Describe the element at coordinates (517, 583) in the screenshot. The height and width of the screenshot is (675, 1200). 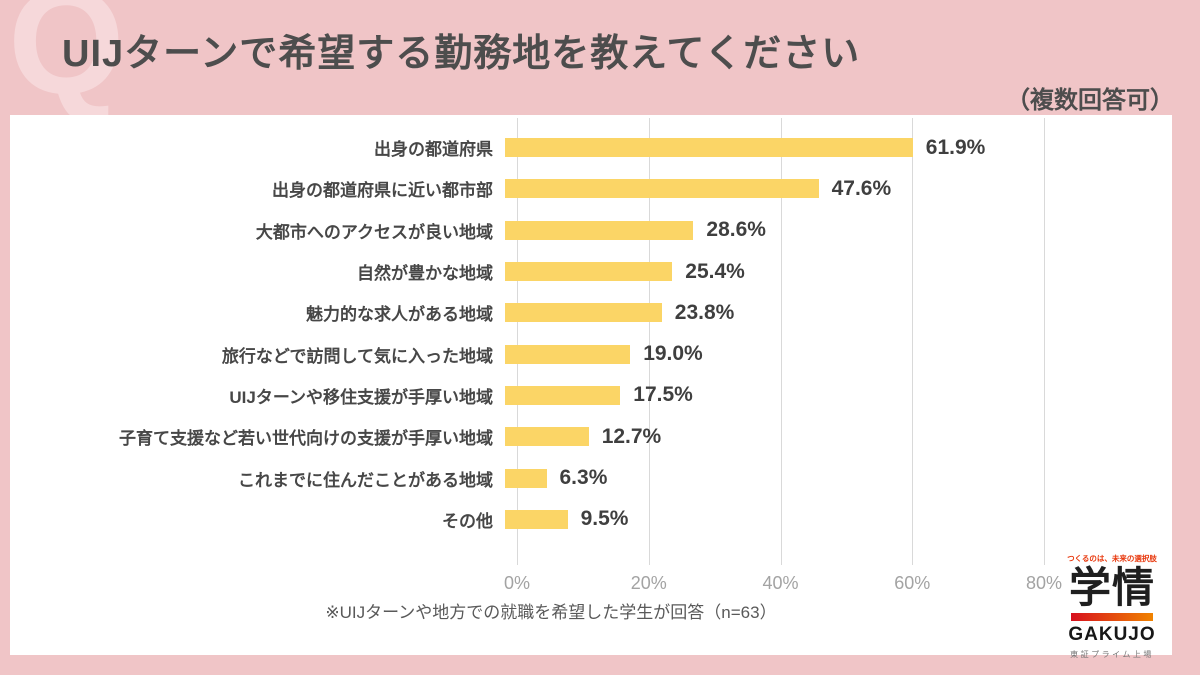
I see `x-tick-label: 0%` at that location.